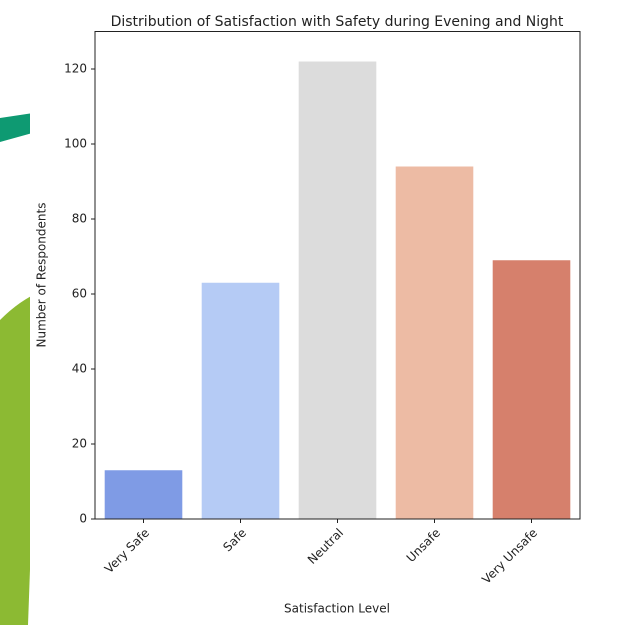 The image size is (621, 625). I want to click on y-tick-label: 100, so click(75, 144).